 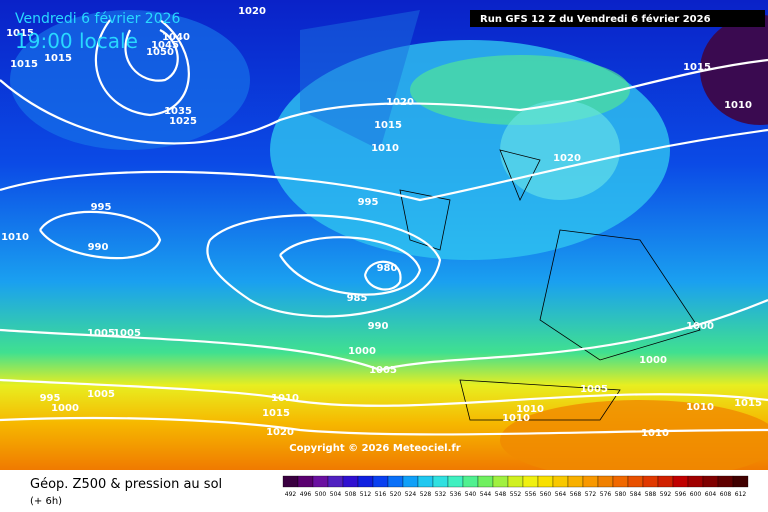 What do you see at coordinates (374, 448) in the screenshot?
I see `copyright: Copyright © 2026 Meteociel.fr` at bounding box center [374, 448].